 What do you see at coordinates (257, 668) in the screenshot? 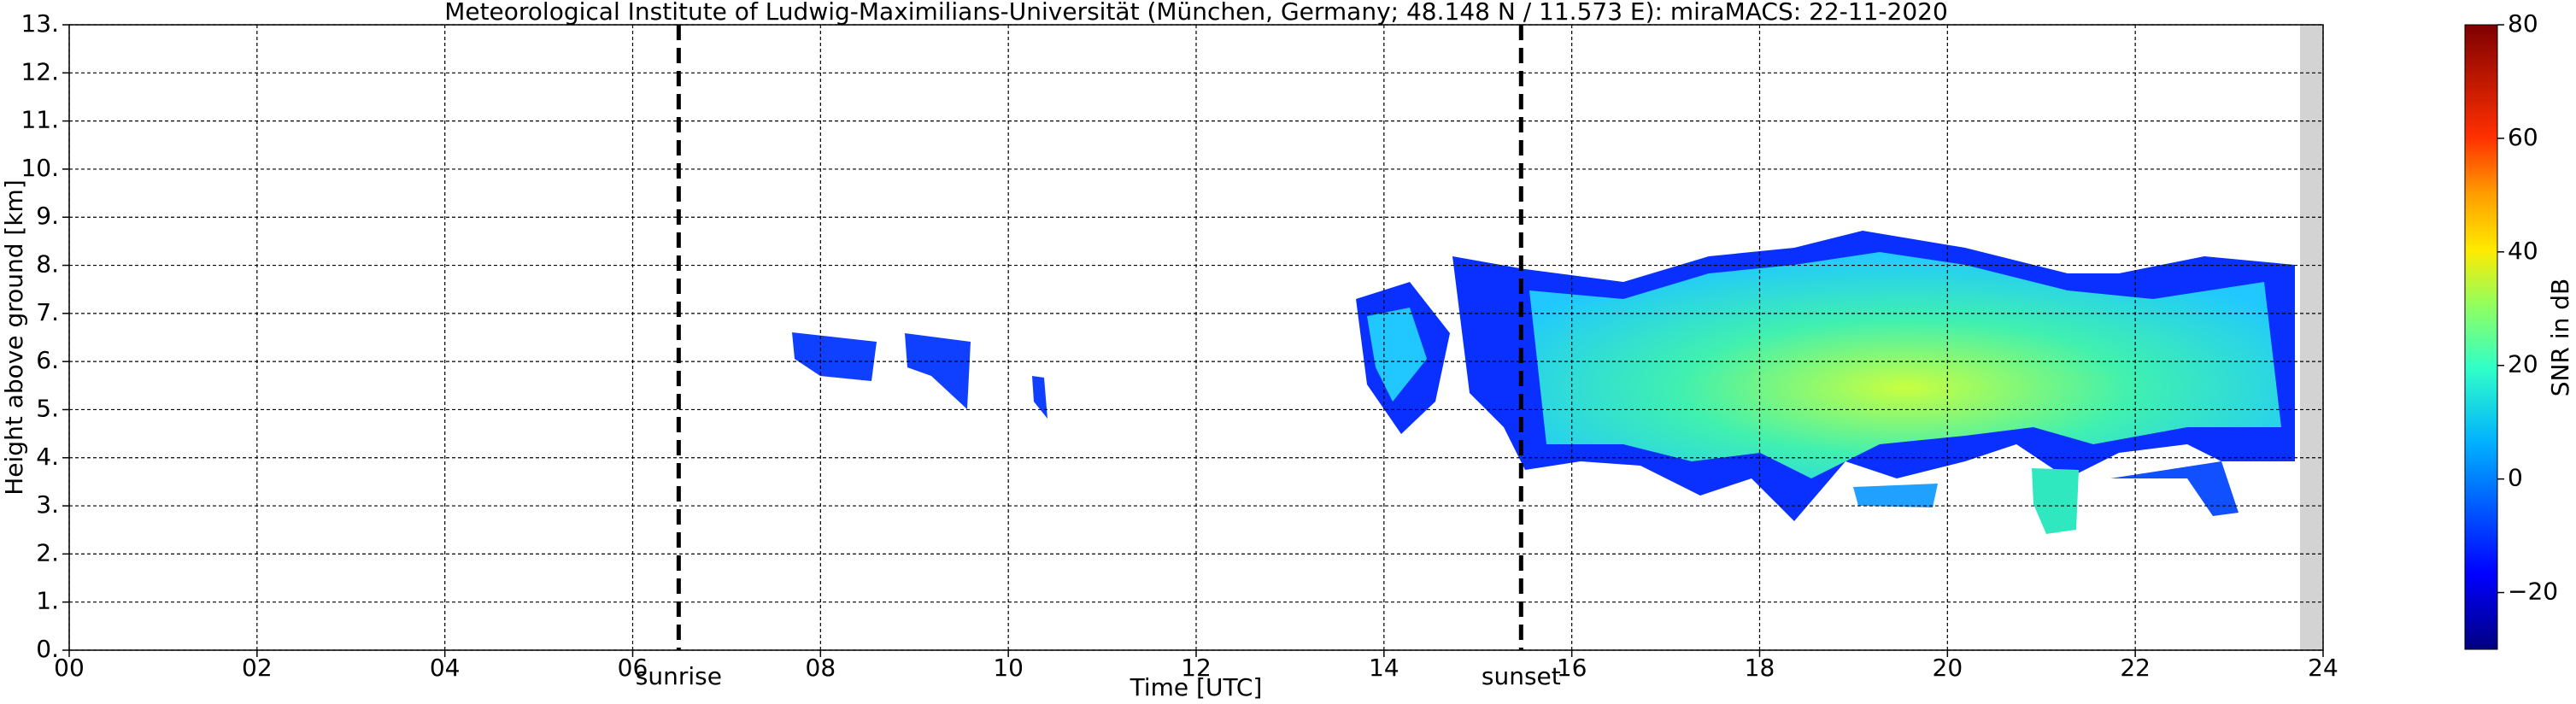
I see `x-tick-label: 02` at bounding box center [257, 668].